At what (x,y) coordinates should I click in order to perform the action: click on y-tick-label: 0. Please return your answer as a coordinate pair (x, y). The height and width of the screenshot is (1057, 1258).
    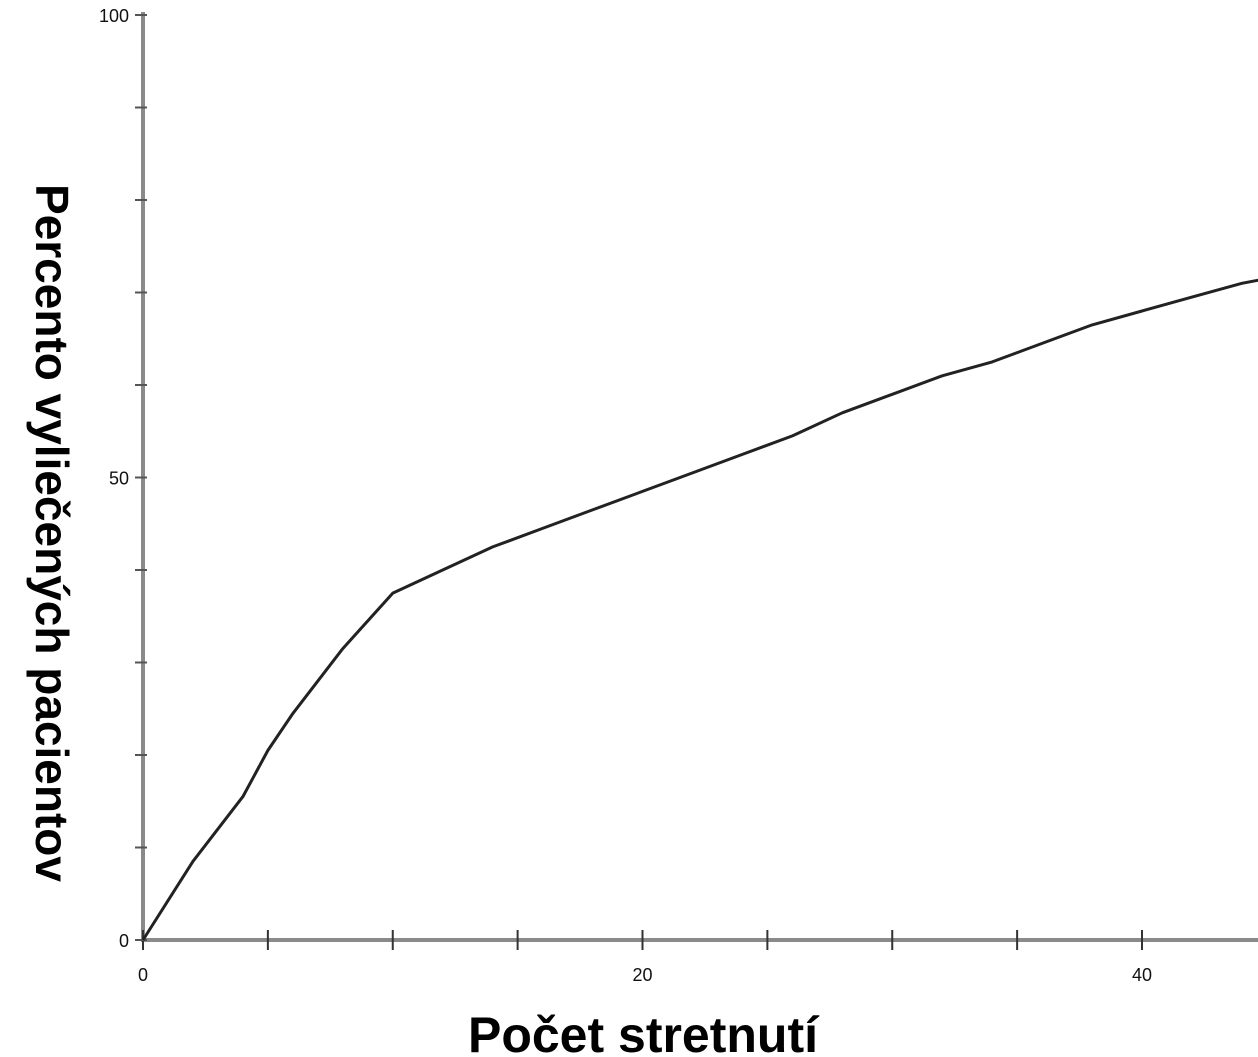
    Looking at the image, I should click on (124, 941).